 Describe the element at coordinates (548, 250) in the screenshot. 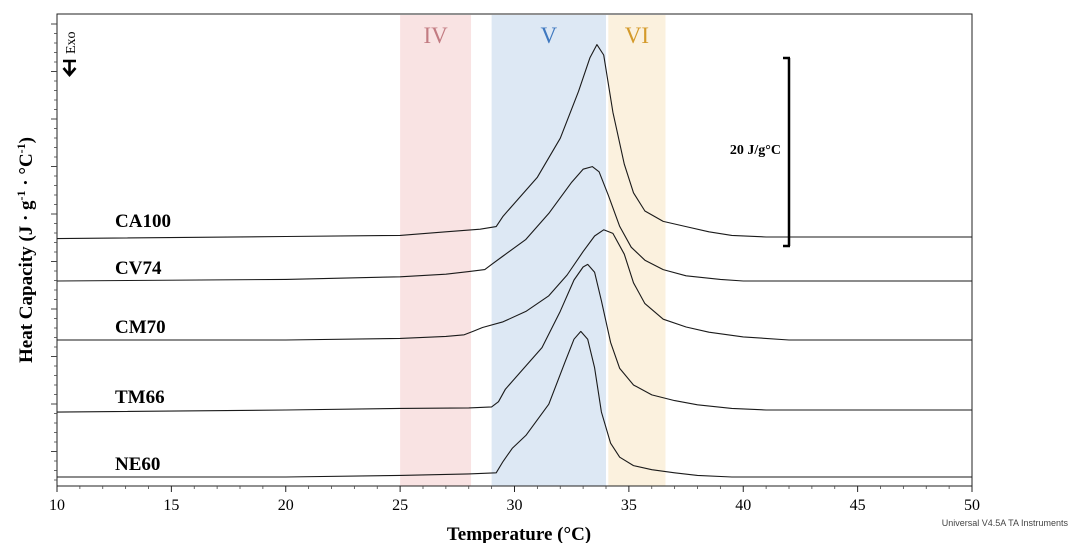

I see `band-v` at that location.